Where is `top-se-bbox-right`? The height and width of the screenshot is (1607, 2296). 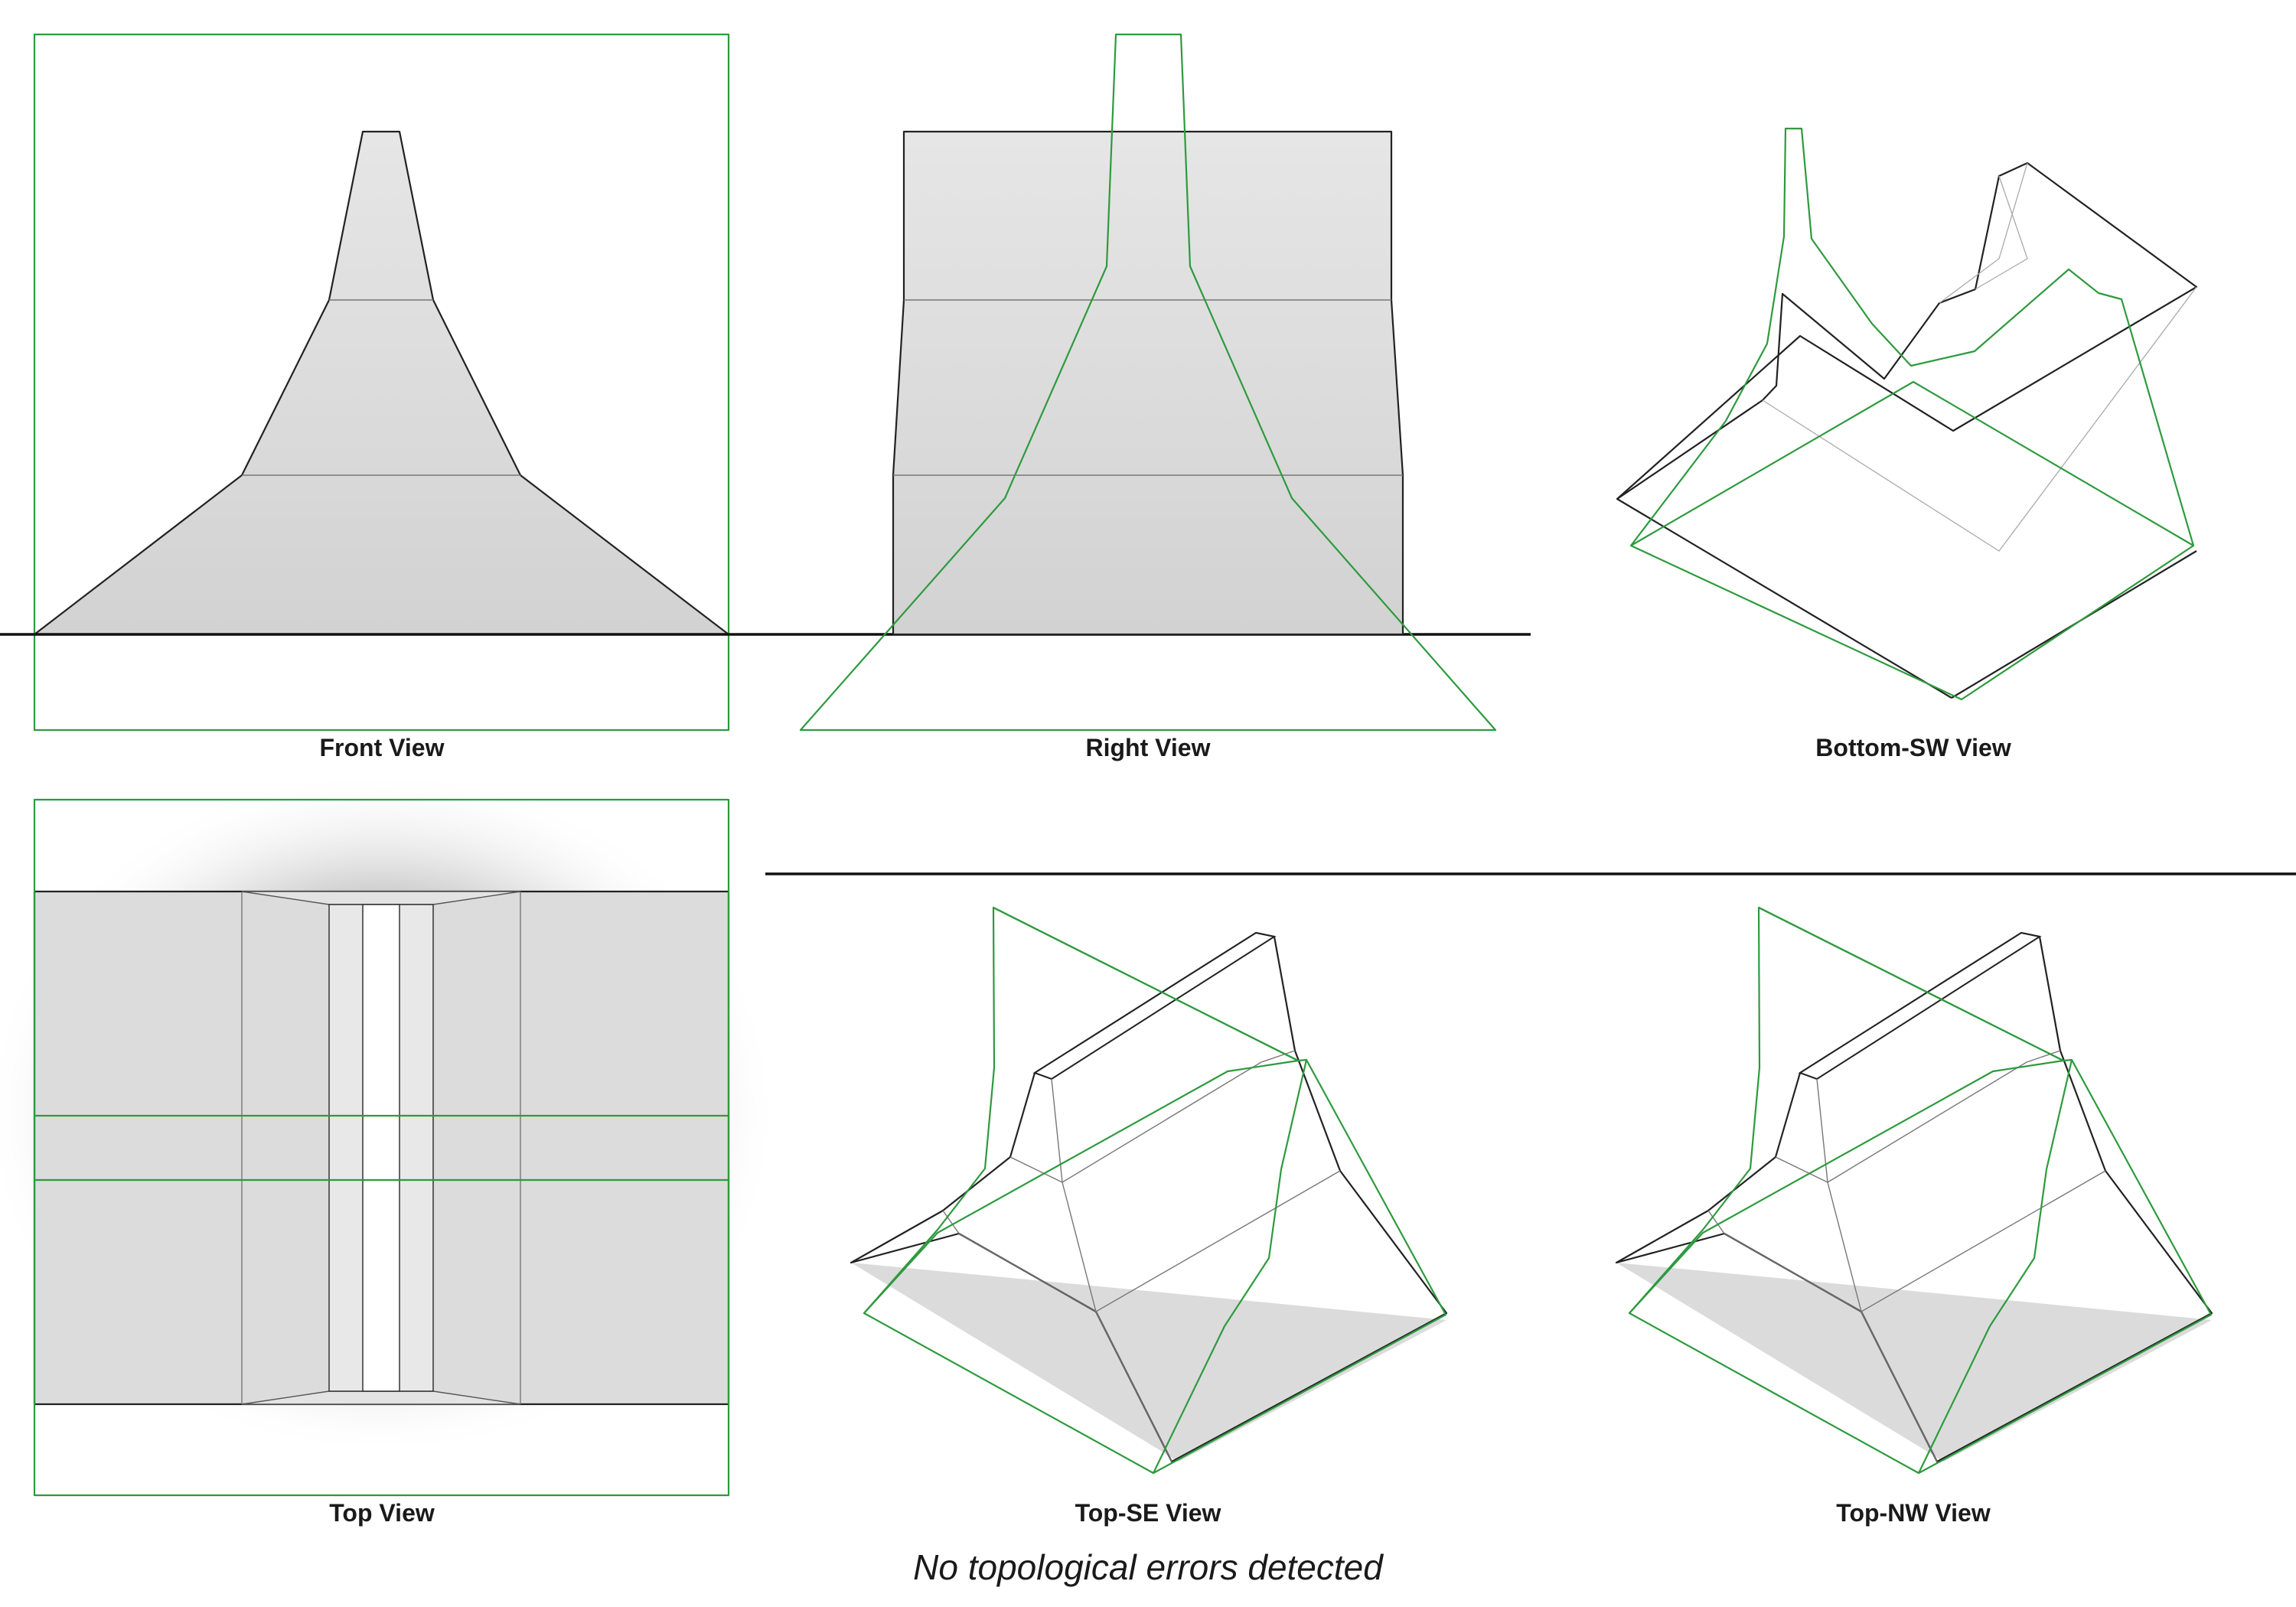
top-se-bbox-right is located at coordinates (1300, 1266).